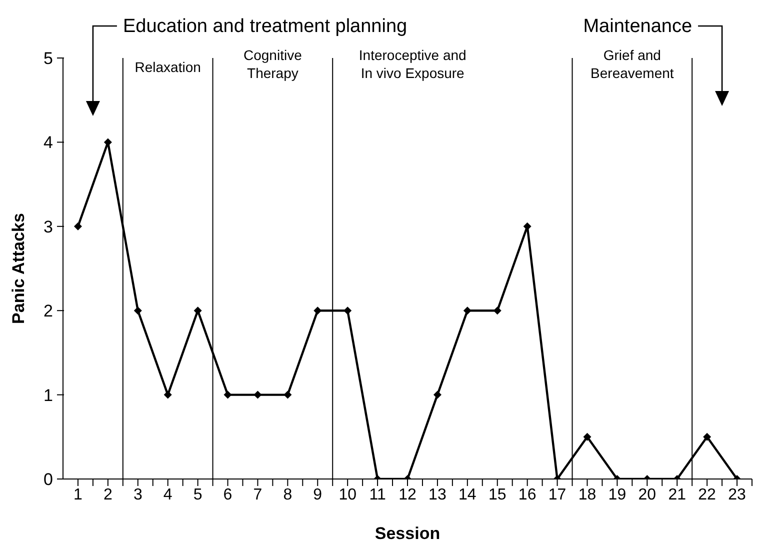  Describe the element at coordinates (107, 495) in the screenshot. I see `x-tick-label: 2` at that location.